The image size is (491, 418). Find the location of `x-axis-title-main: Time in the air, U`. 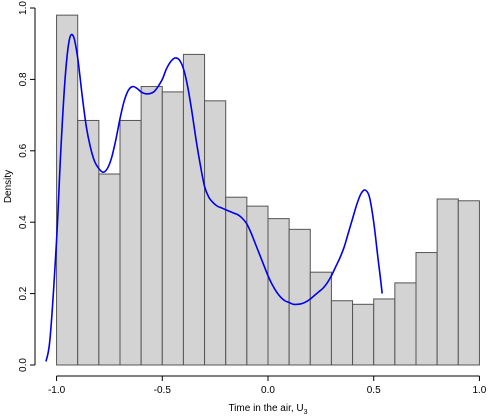

x-axis-title-main: Time in the air, U is located at coordinates (265, 408).